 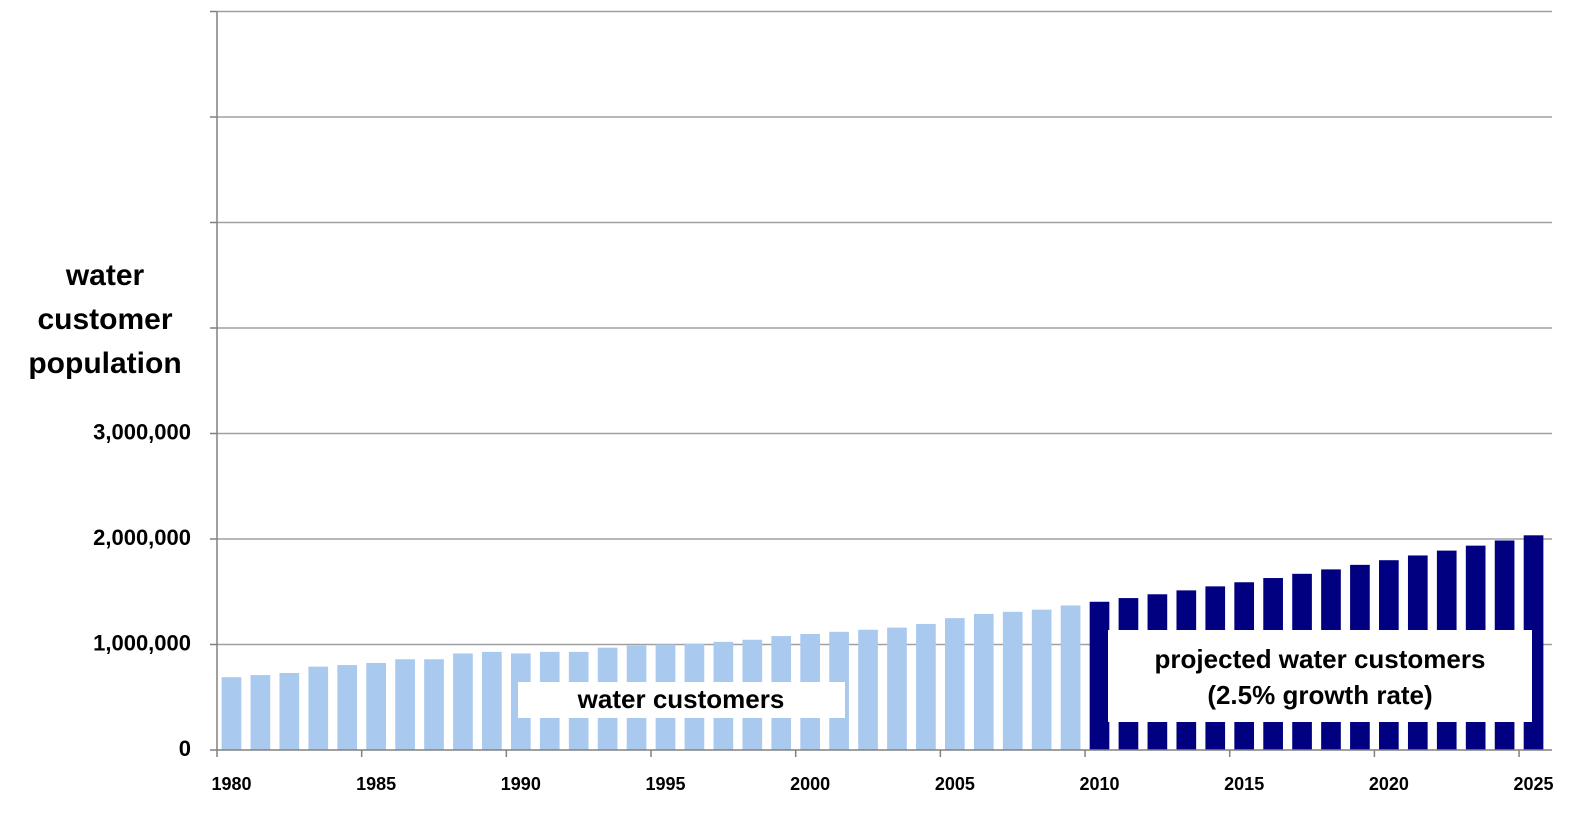 I want to click on y-tick-label: 0, so click(x=185, y=748).